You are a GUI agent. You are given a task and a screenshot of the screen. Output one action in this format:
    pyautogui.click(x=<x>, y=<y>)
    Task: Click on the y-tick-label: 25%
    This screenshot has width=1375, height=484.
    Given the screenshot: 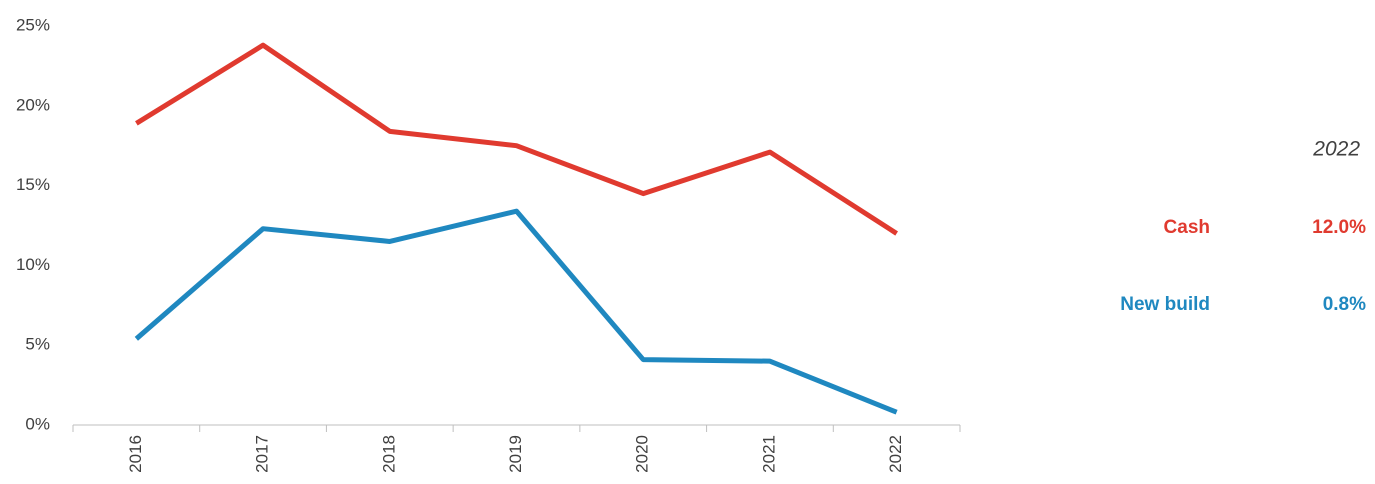 What is the action you would take?
    pyautogui.click(x=33, y=24)
    